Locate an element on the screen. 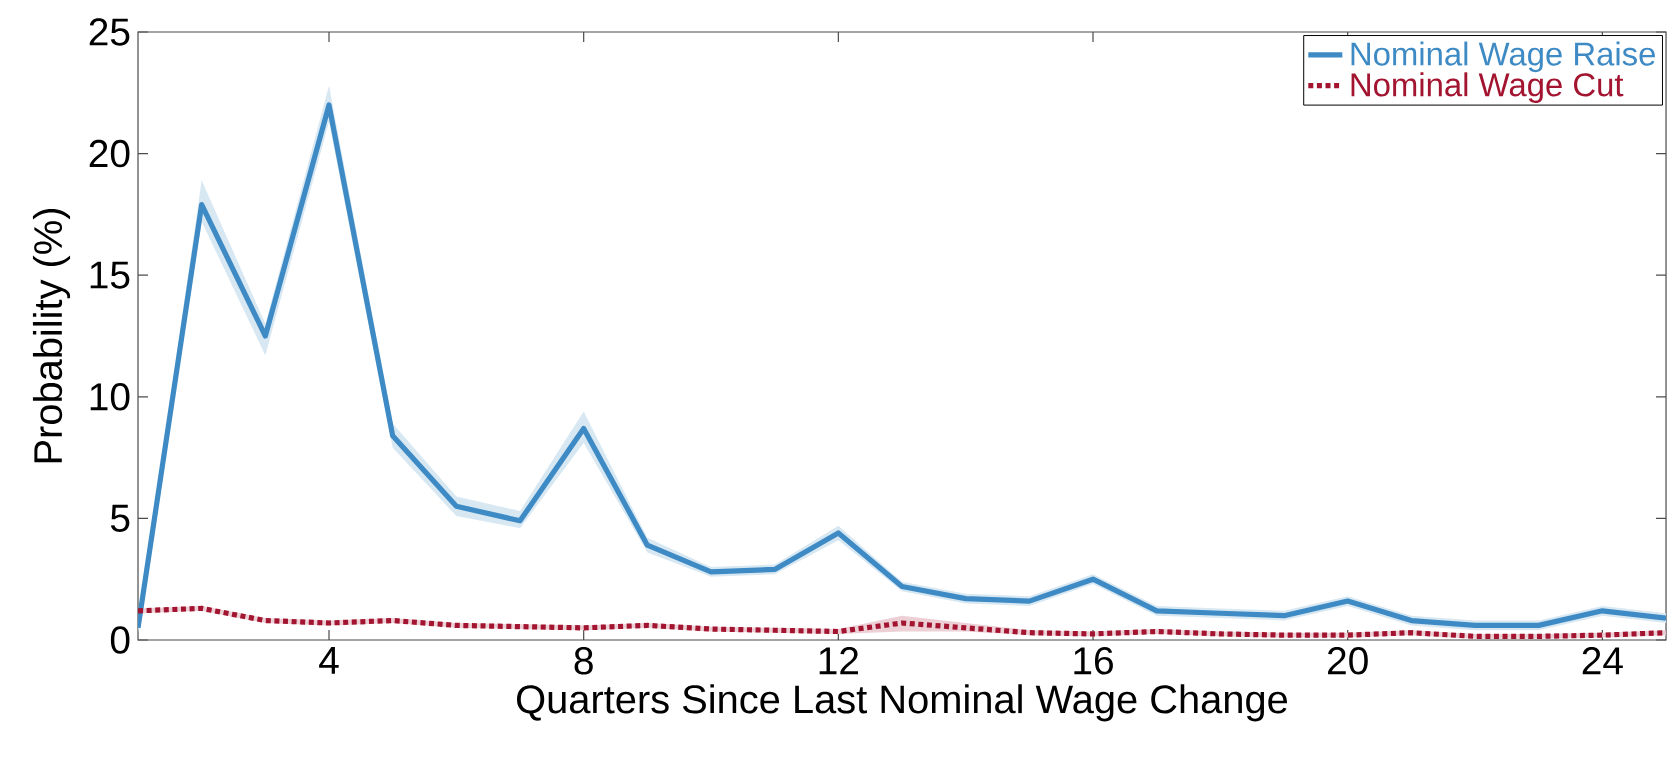  x-tick-label: 20 is located at coordinates (1348, 661).